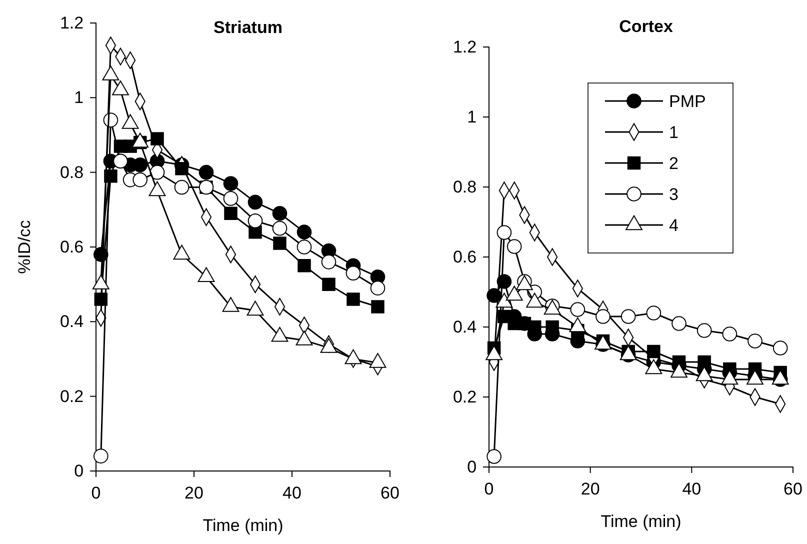  I want to click on legend-label: 2, so click(673, 163).